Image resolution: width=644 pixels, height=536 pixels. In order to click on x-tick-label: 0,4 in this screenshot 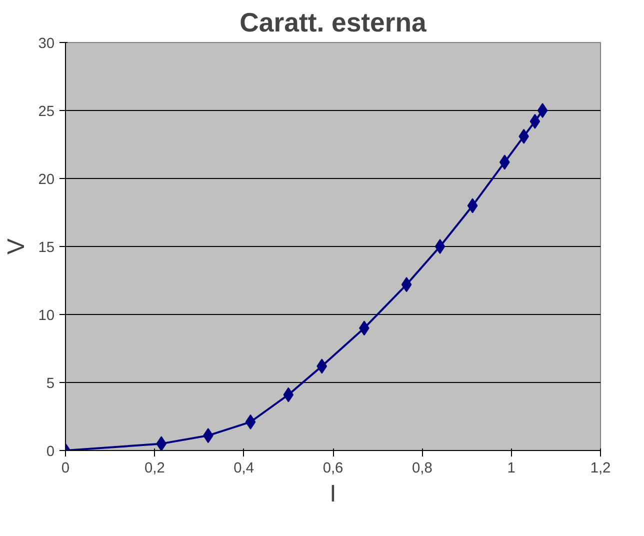, I will do `click(244, 468)`.